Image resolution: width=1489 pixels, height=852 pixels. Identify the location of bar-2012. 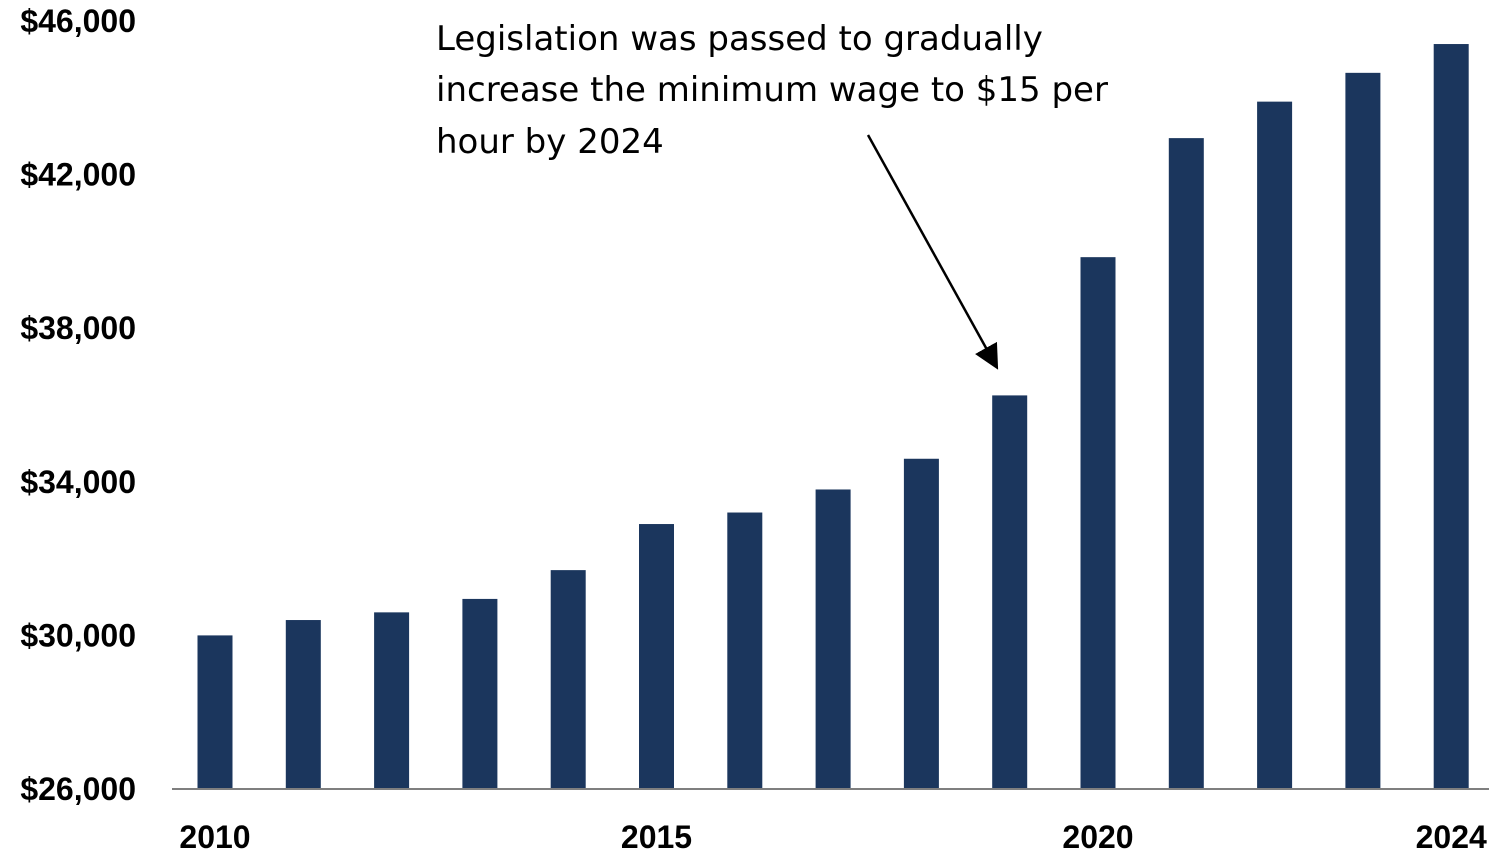
(392, 700).